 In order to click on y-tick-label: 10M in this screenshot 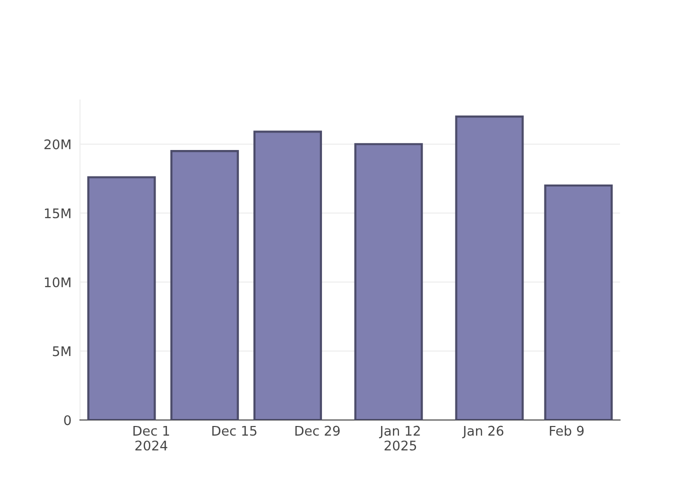, I will do `click(57, 282)`.